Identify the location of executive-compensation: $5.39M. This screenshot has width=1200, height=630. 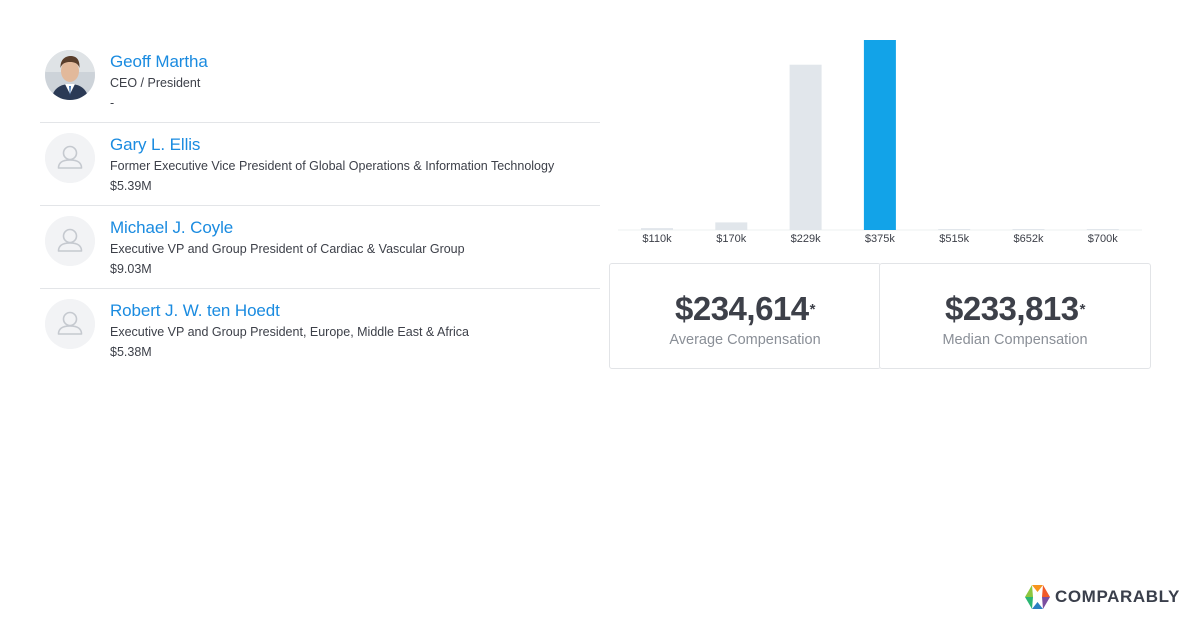
(131, 186).